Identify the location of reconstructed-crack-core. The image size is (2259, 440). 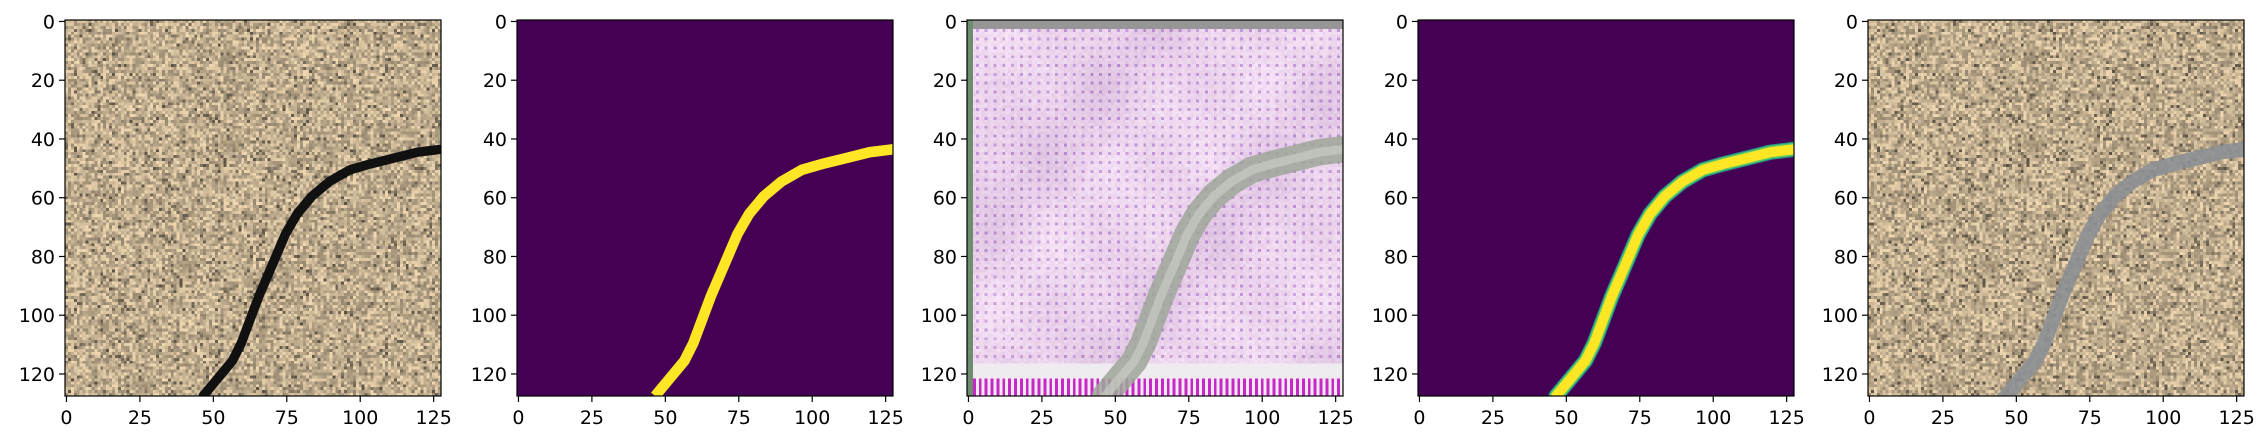
(1221, 270).